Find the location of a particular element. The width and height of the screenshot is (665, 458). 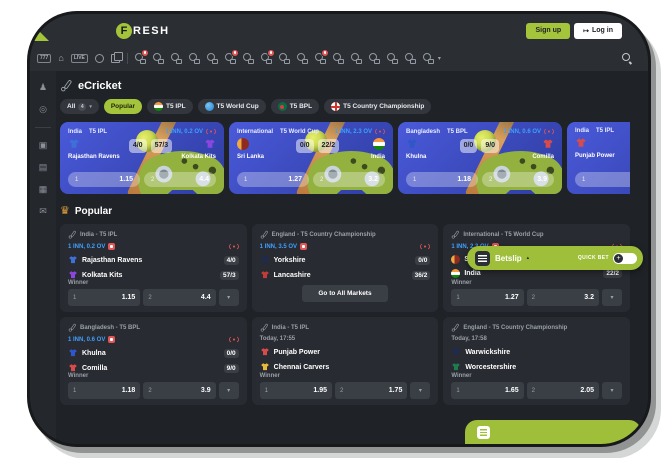

card-league: India - T5 IPL is located at coordinates (153, 234).